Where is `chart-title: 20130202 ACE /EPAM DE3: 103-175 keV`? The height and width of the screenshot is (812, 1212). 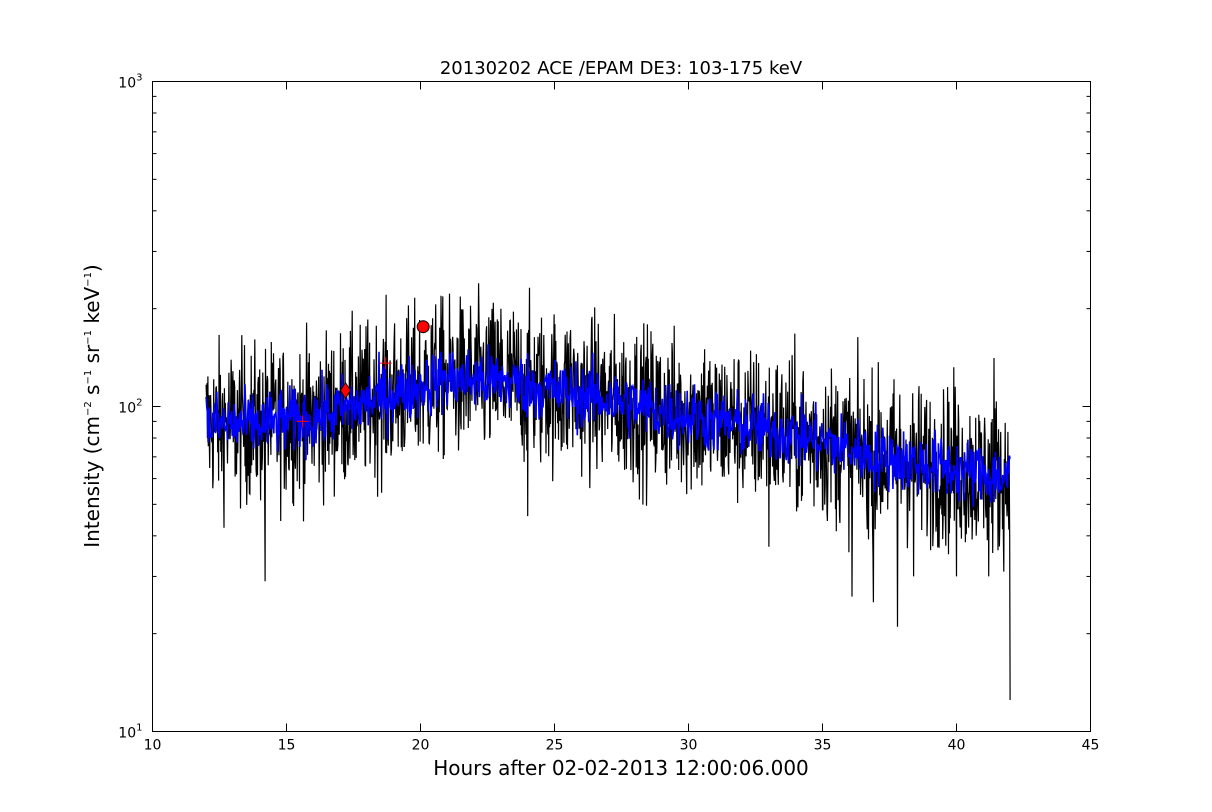 chart-title: 20130202 ACE /EPAM DE3: 103-175 keV is located at coordinates (621, 68).